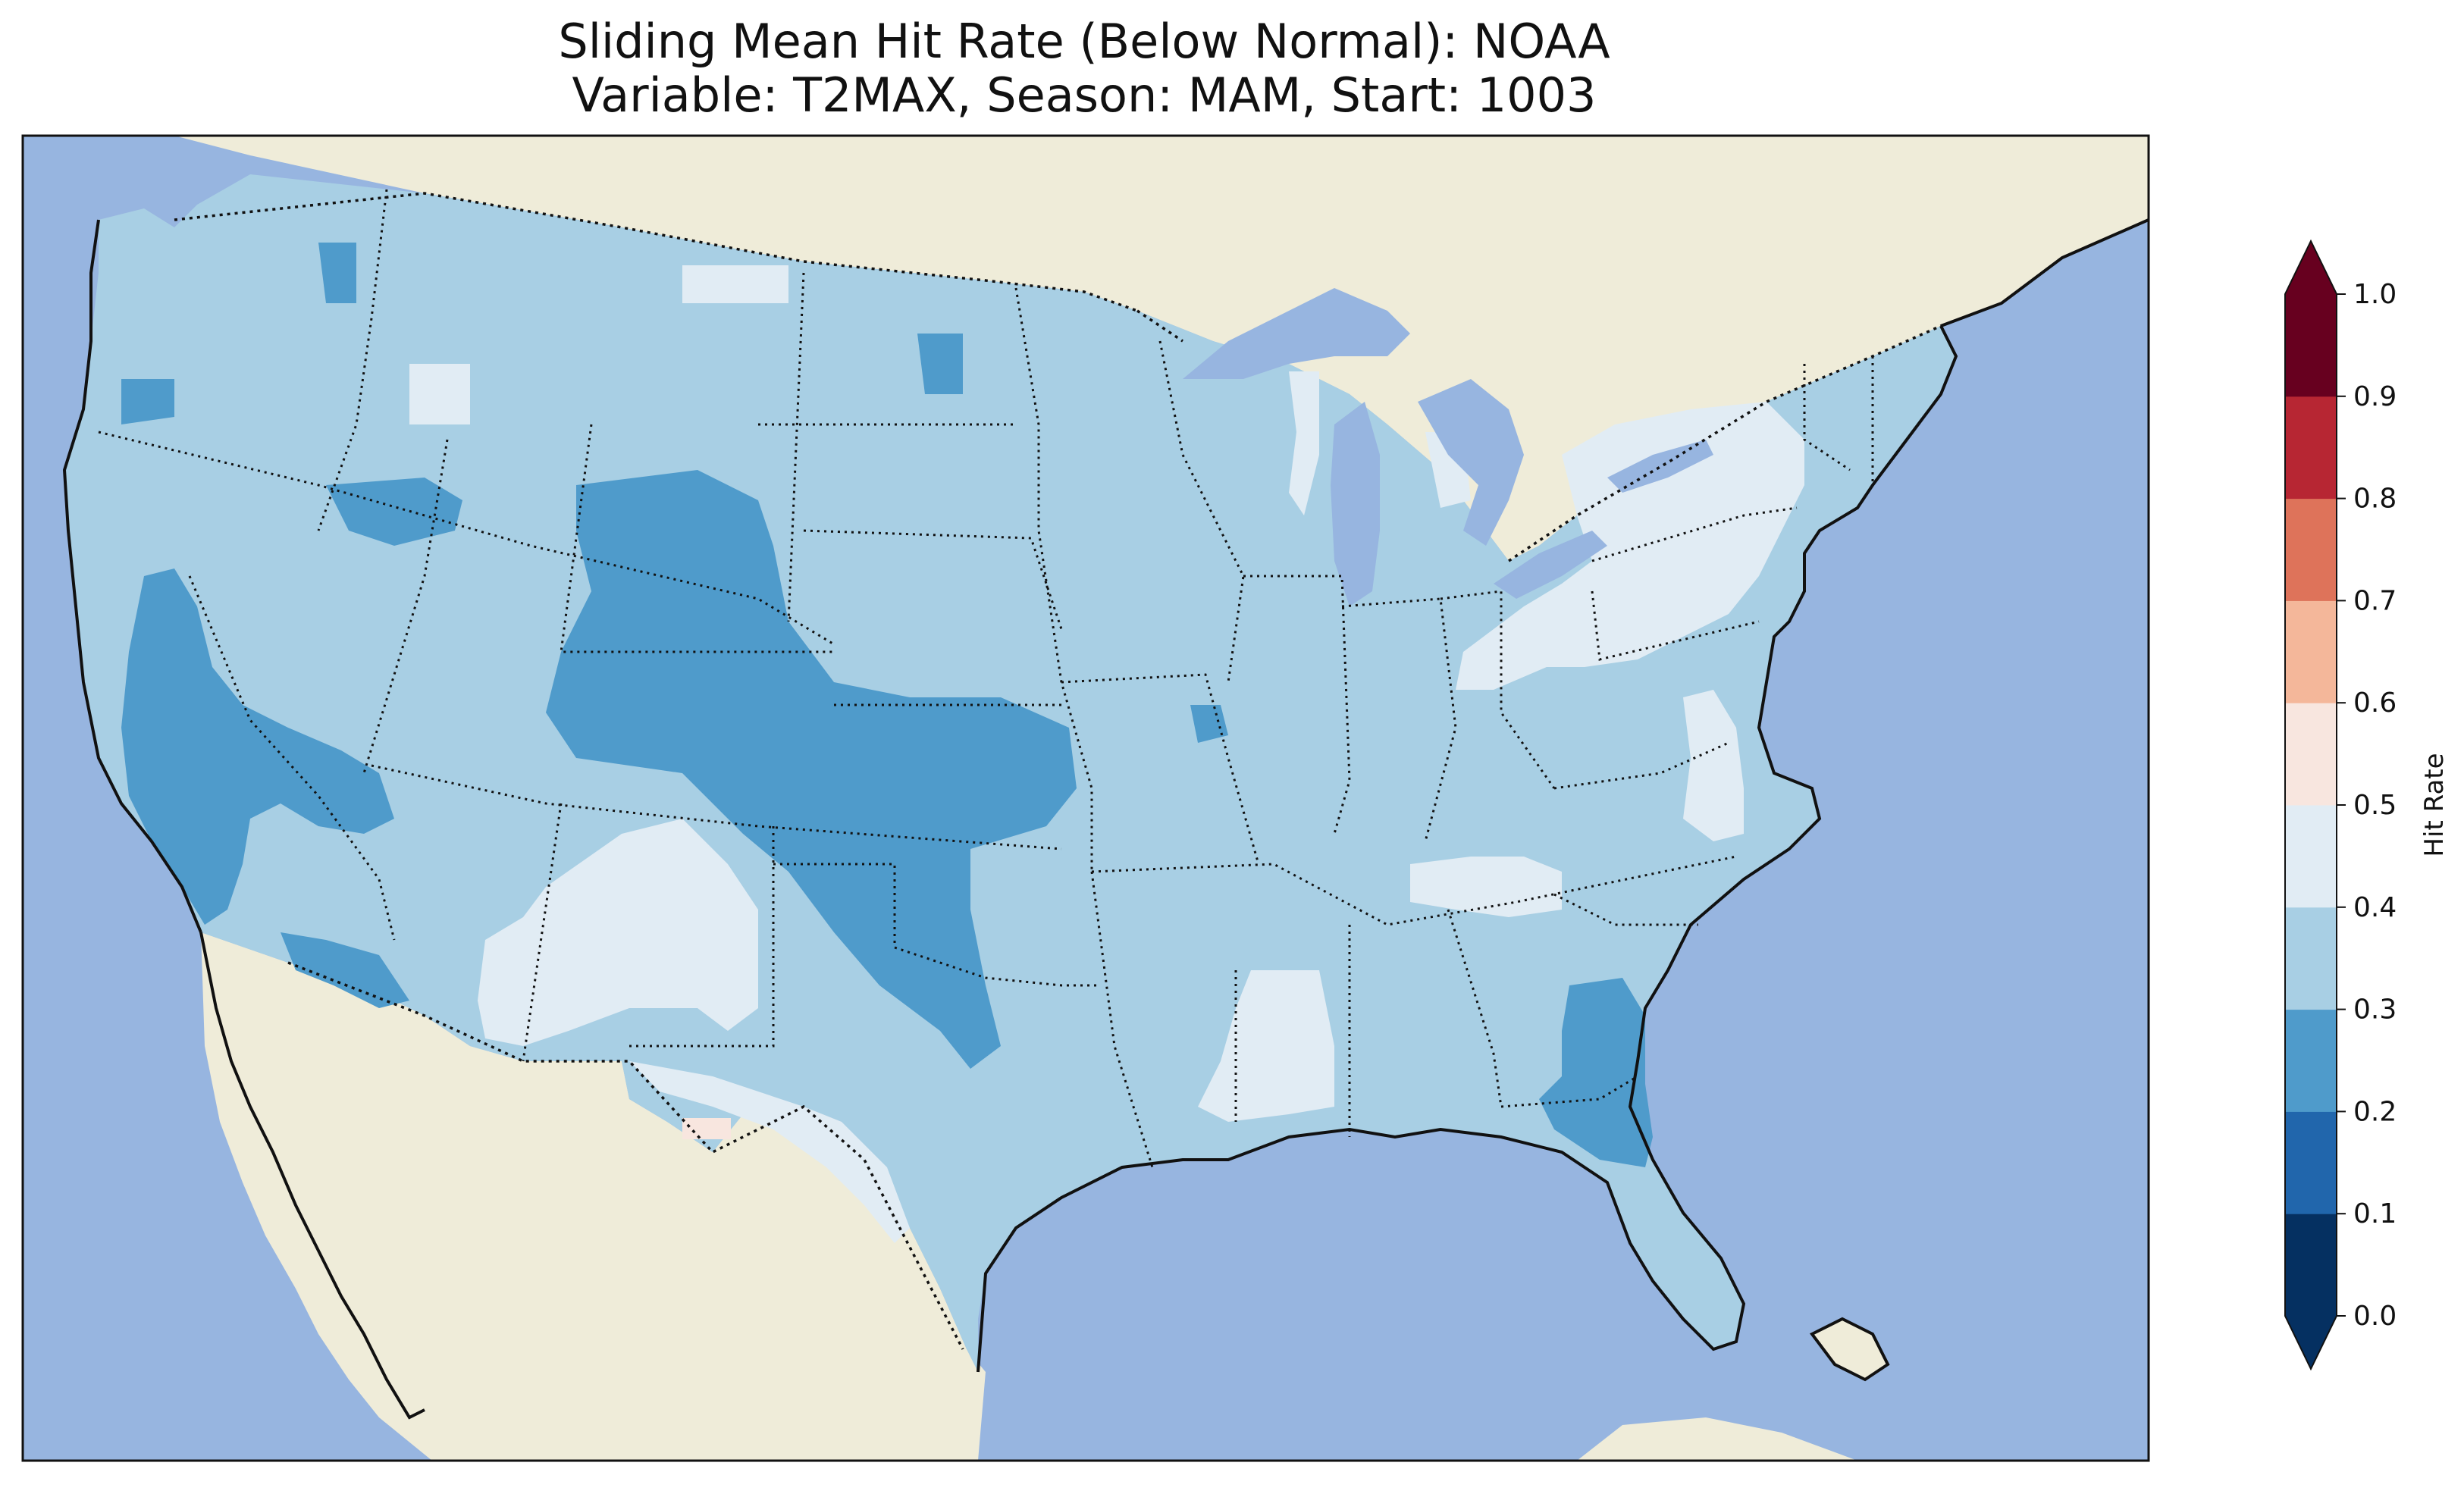 The image size is (2464, 1494). I want to click on colorbar-tick-label: 0.8, so click(2375, 499).